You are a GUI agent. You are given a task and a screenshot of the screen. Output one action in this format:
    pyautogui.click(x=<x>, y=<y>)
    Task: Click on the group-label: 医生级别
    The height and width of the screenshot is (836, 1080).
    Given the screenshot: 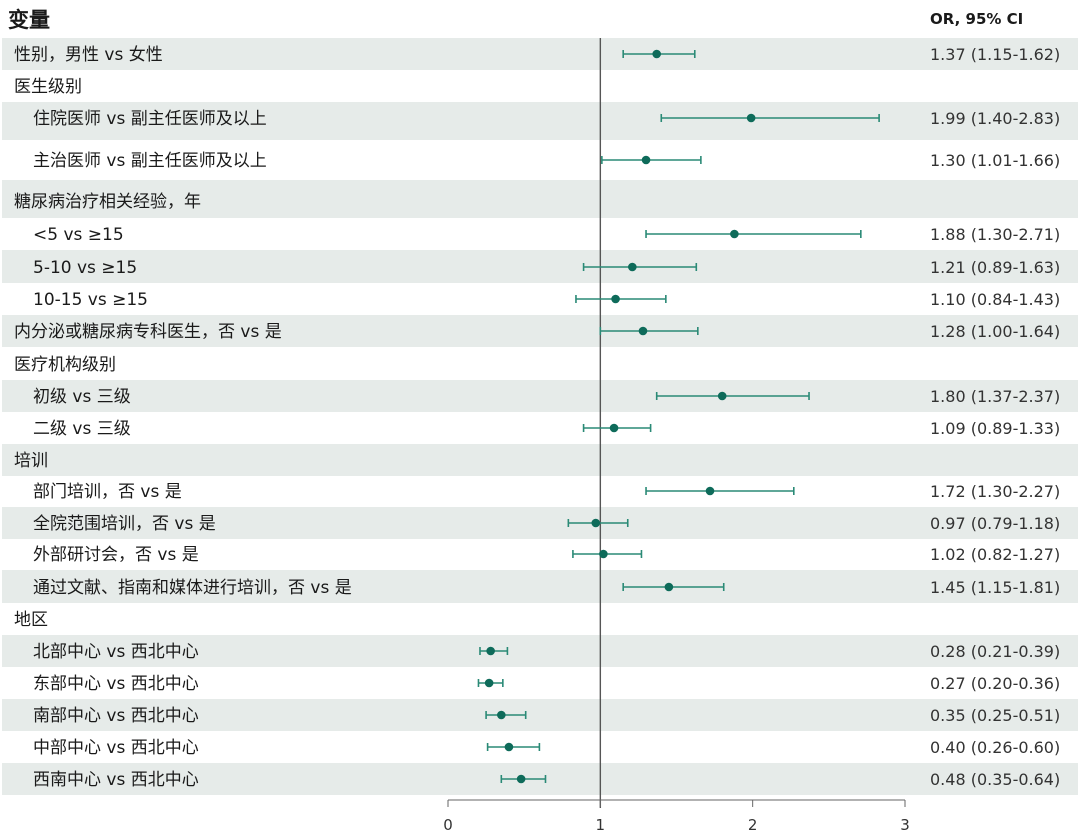 What is the action you would take?
    pyautogui.click(x=48, y=87)
    